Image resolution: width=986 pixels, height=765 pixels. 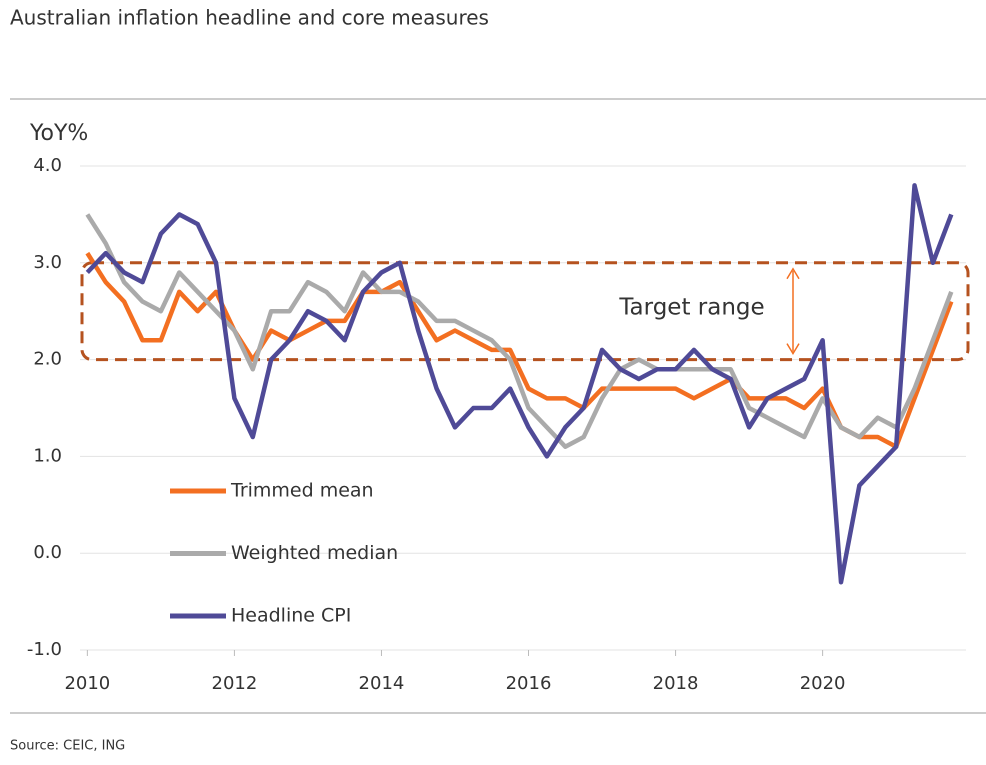 What do you see at coordinates (291, 616) in the screenshot?
I see `legend-label: Headline CPI` at bounding box center [291, 616].